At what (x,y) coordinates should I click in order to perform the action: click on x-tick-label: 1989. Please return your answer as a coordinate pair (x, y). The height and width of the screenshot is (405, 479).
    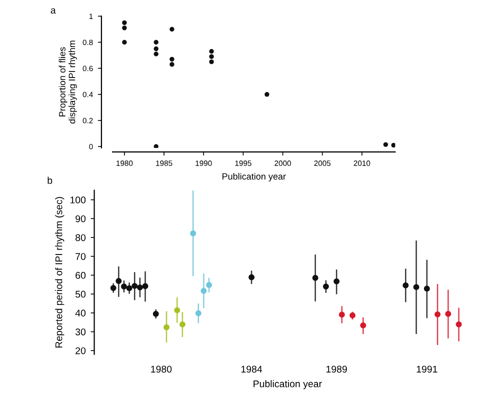
    Looking at the image, I should click on (336, 369).